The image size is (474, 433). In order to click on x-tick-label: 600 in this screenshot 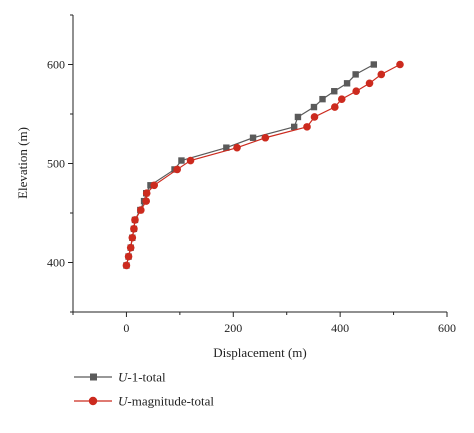, I will do `click(447, 328)`.